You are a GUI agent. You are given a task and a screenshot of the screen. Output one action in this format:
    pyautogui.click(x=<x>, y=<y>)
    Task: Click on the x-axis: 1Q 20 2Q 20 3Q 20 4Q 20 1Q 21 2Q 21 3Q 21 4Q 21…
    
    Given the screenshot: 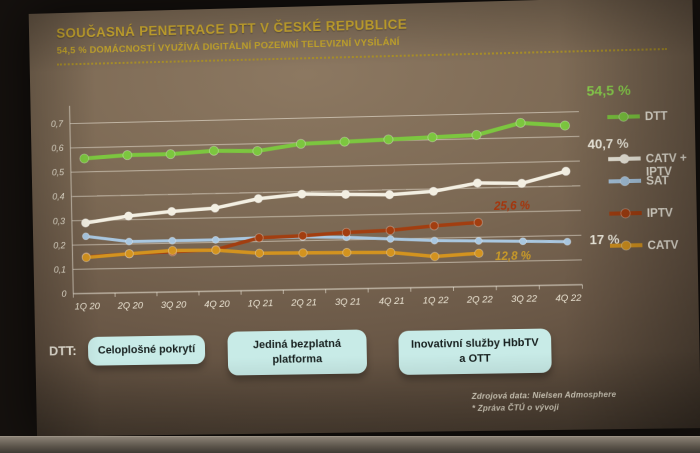 What is the action you would take?
    pyautogui.click(x=327, y=298)
    